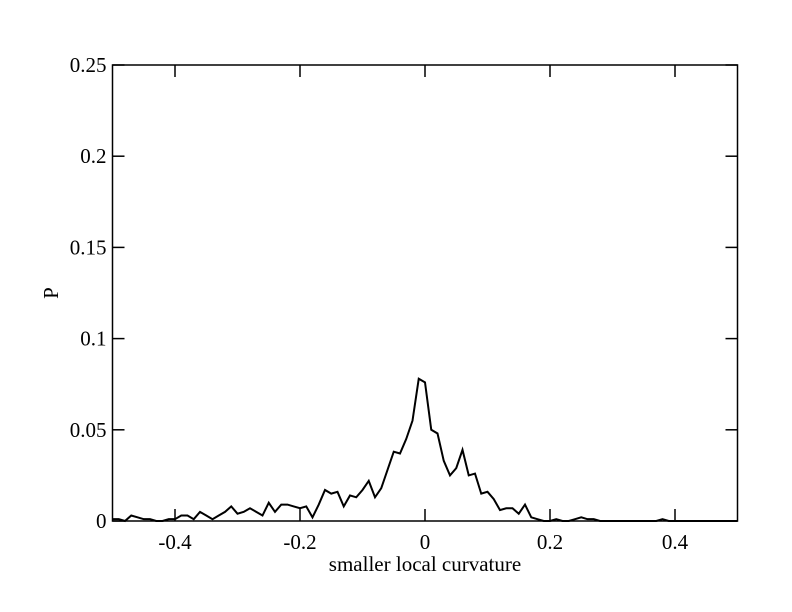 Image resolution: width=792 pixels, height=612 pixels. Describe the element at coordinates (299, 542) in the screenshot. I see `x-tick-label: -0.2` at that location.